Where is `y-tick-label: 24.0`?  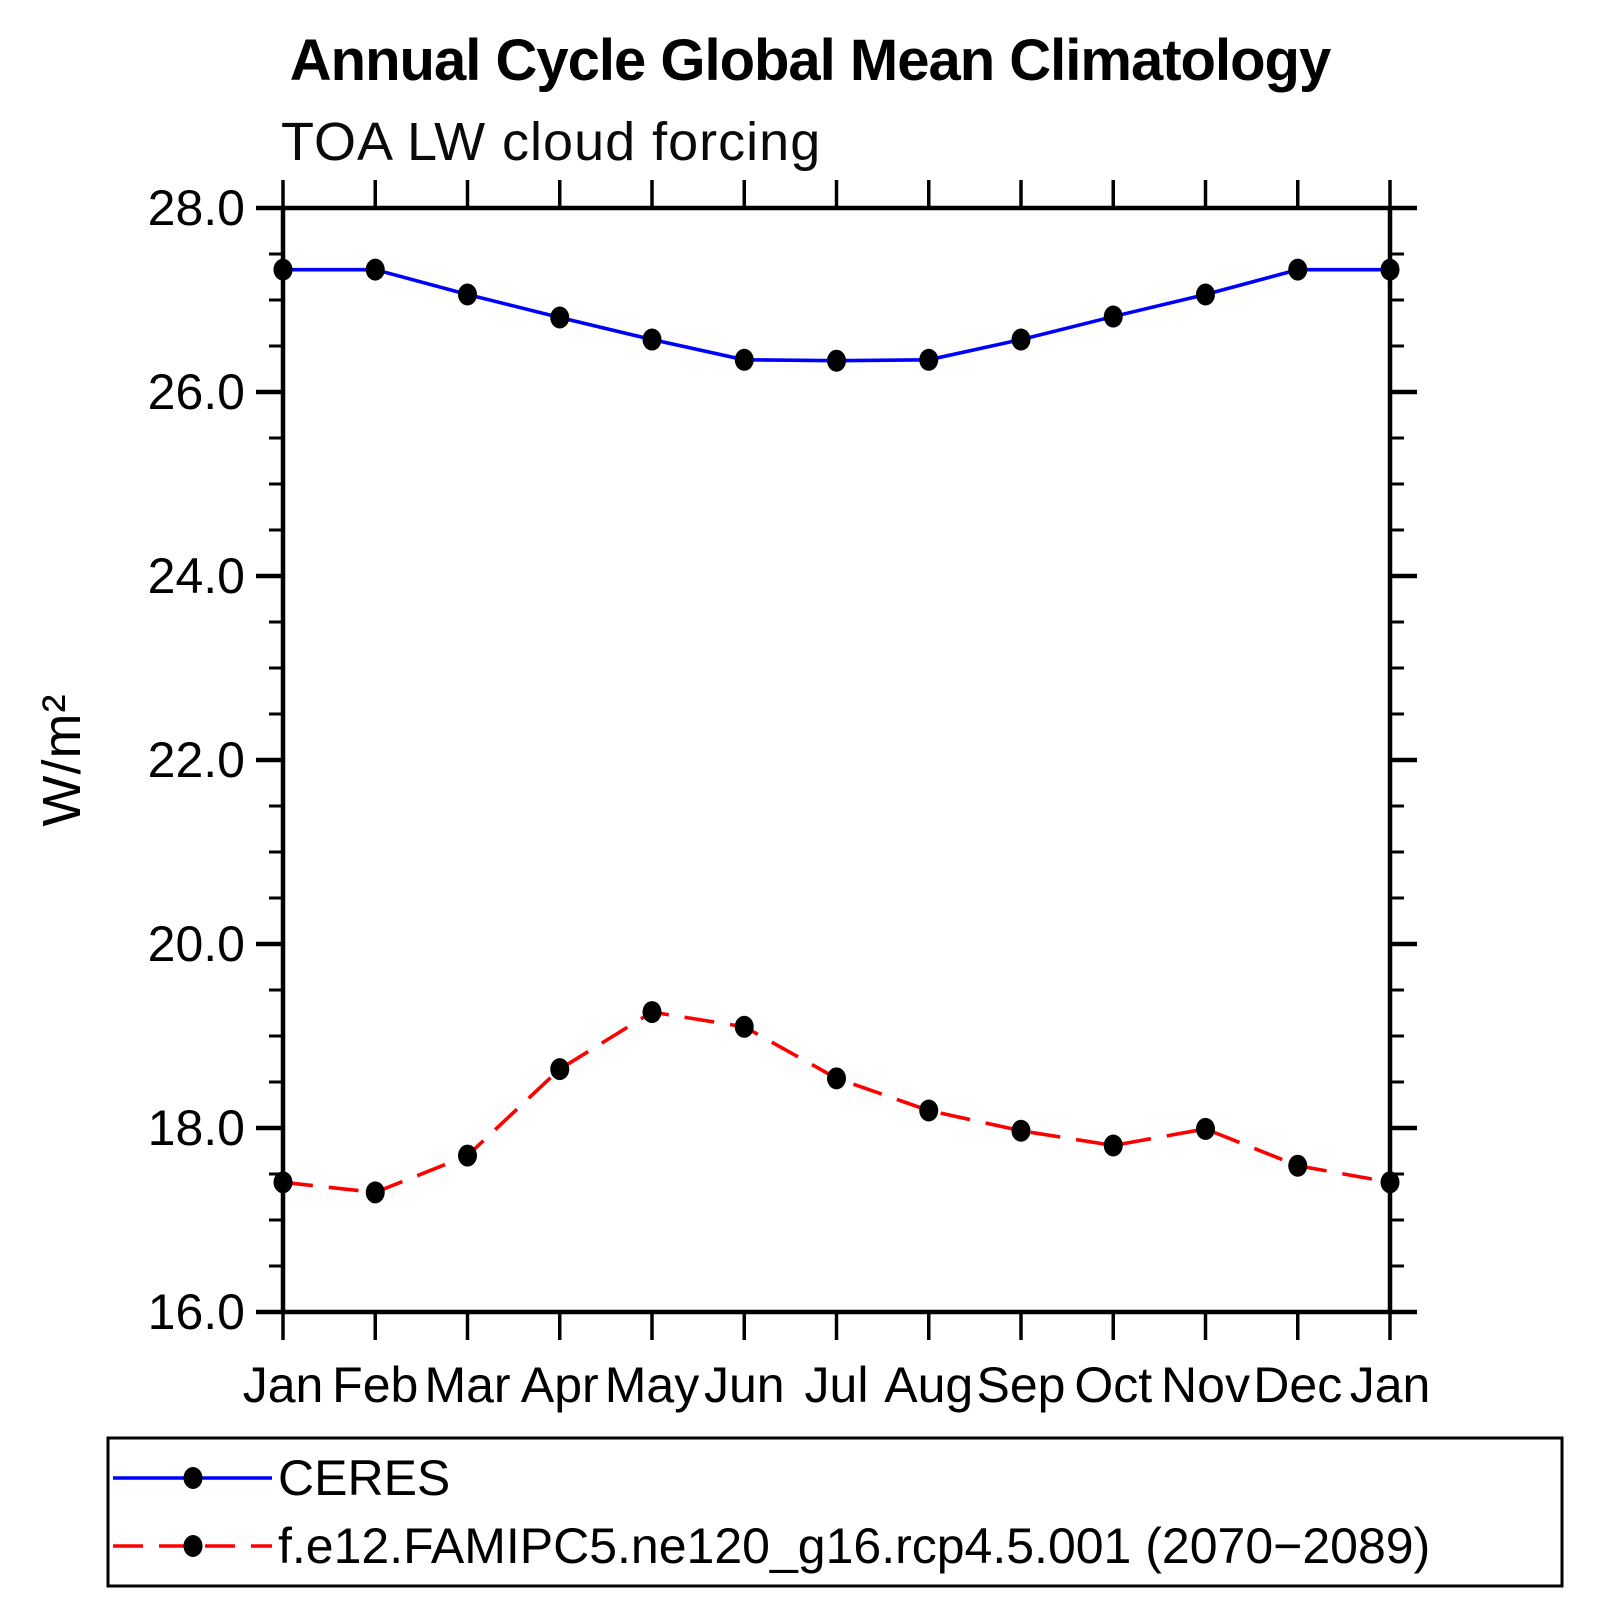 y-tick-label: 24.0 is located at coordinates (196, 576).